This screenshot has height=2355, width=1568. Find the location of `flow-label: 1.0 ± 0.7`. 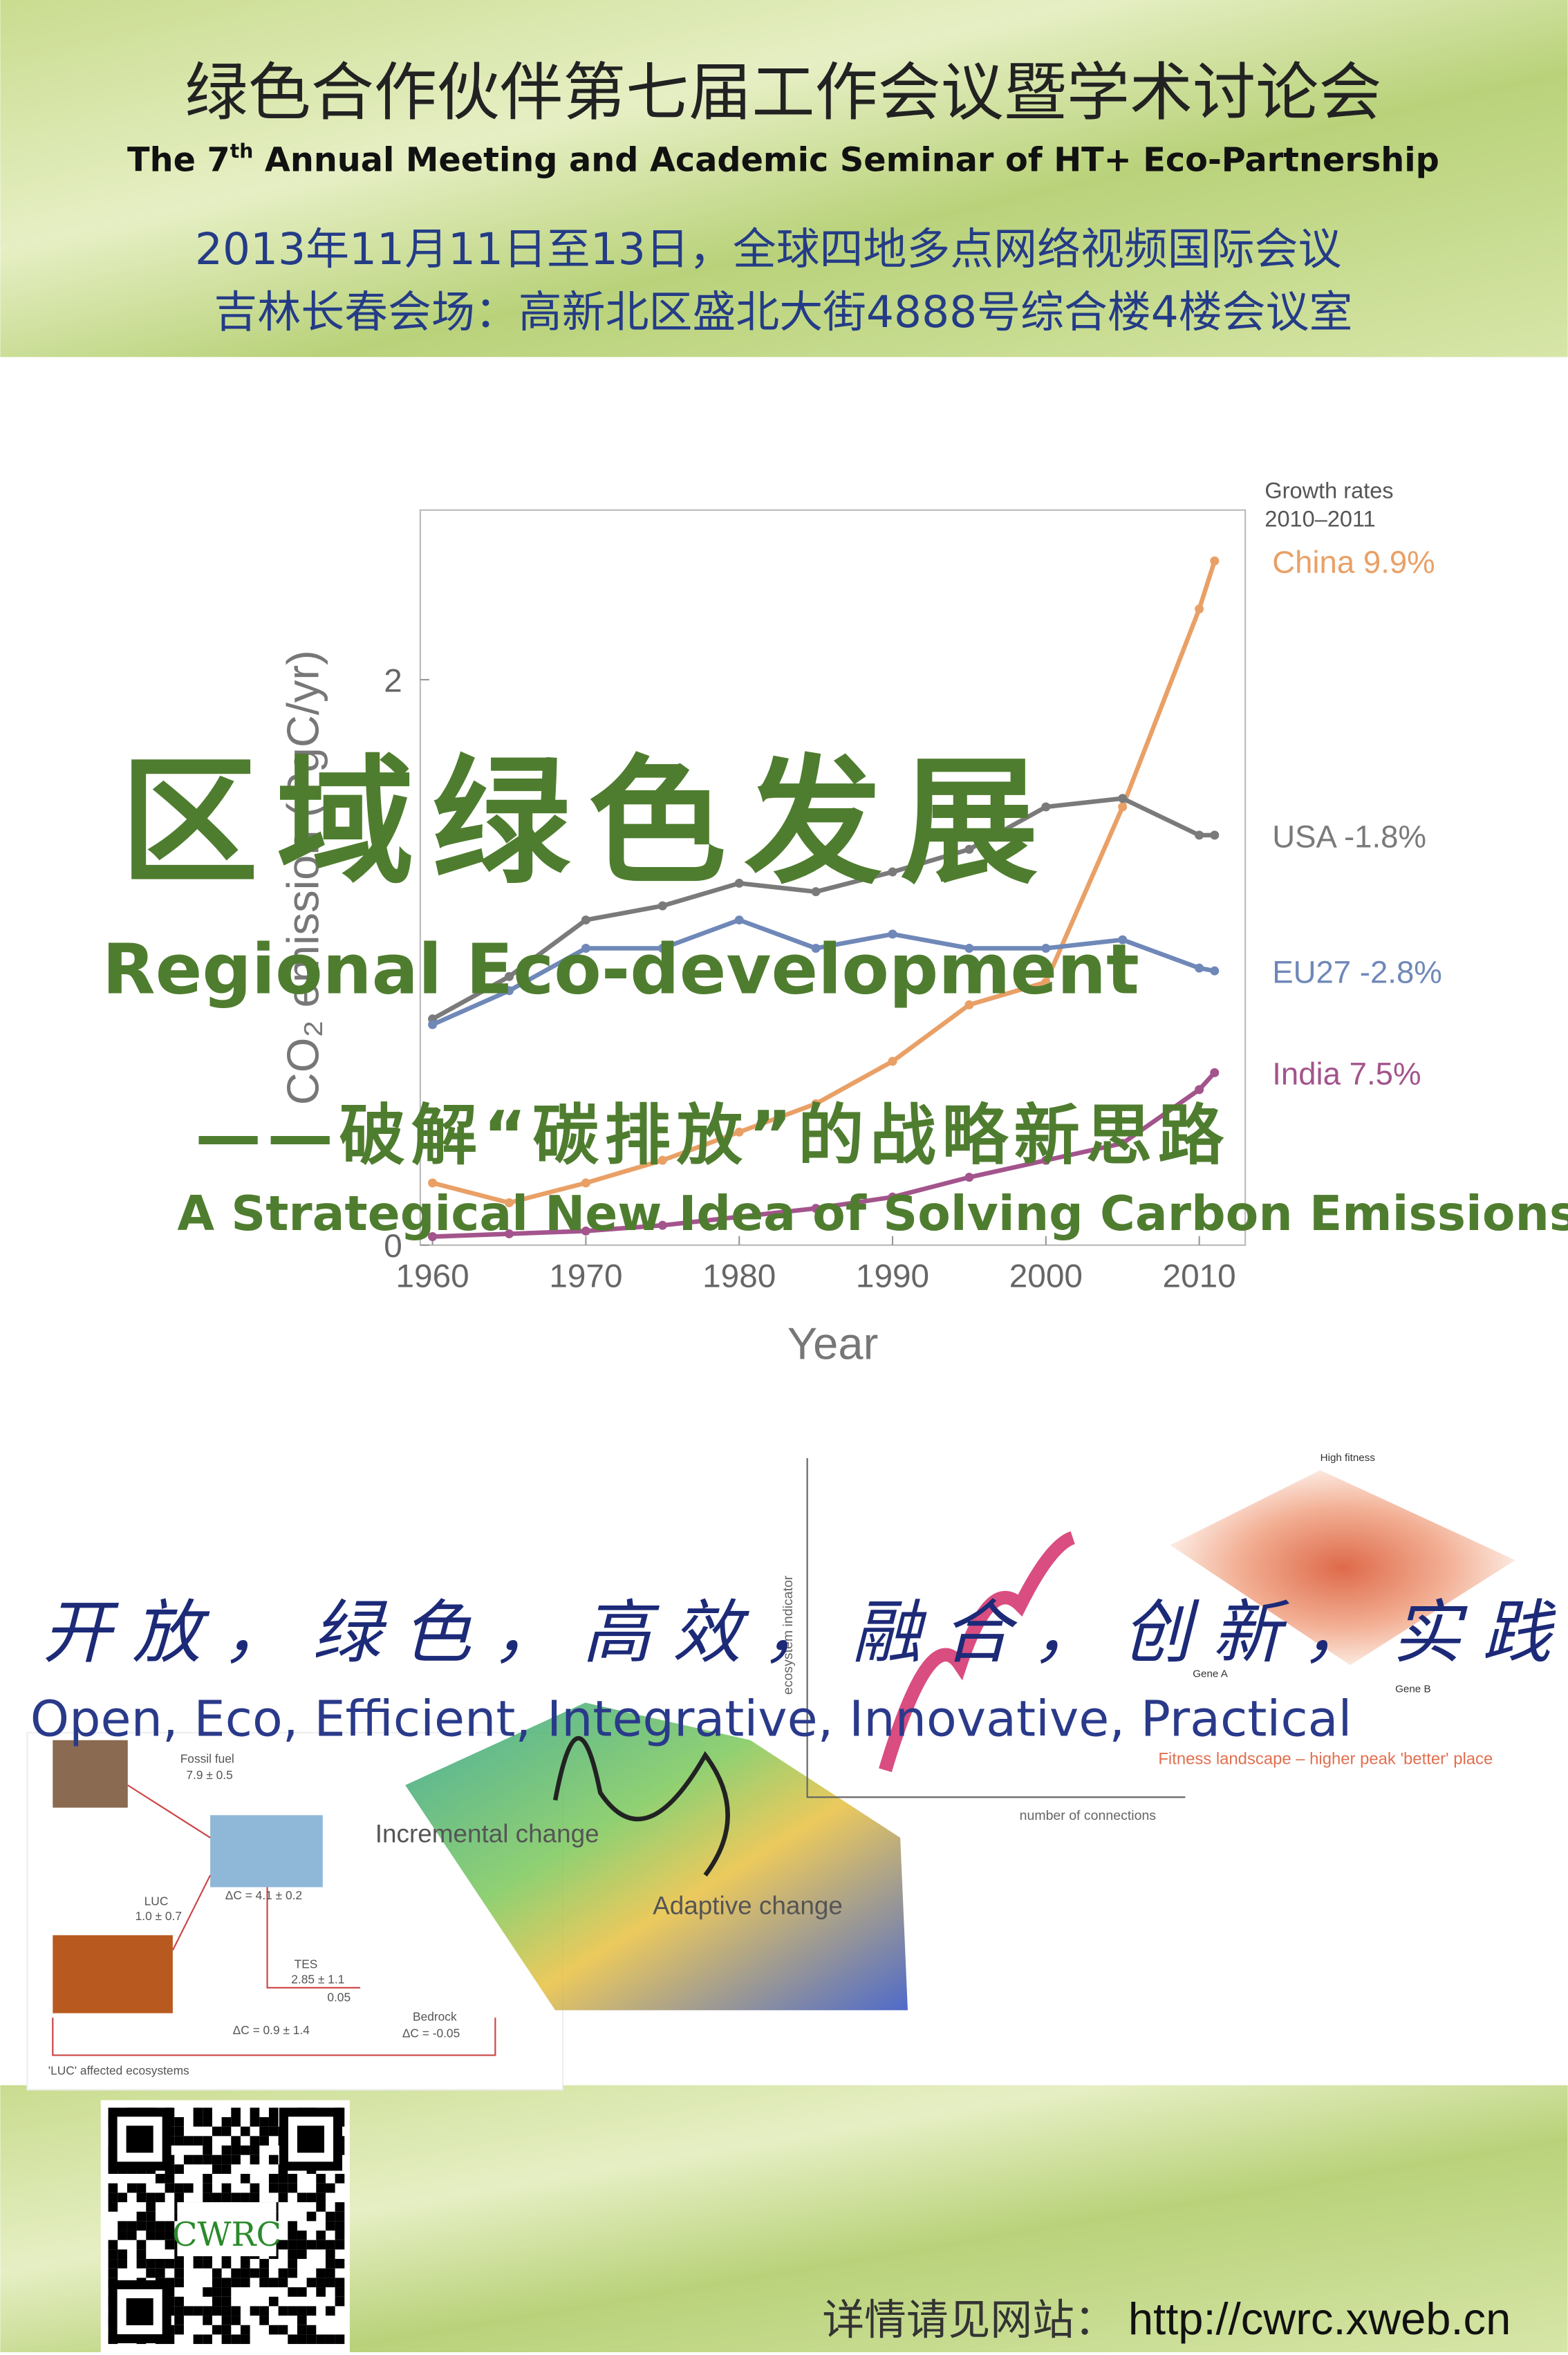

flow-label: 1.0 ± 0.7 is located at coordinates (159, 1916).